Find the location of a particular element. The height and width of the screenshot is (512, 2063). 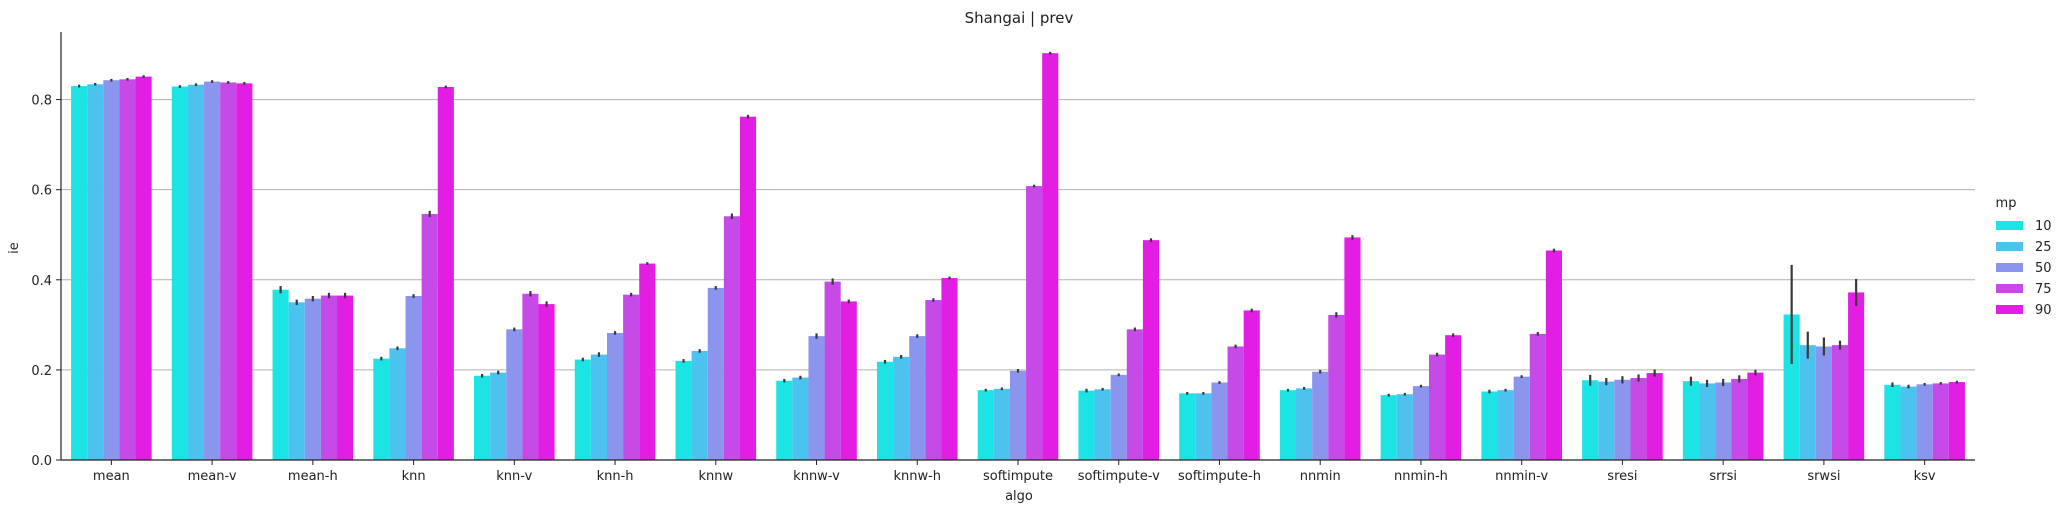

x-tick-label: softimpute-h is located at coordinates (1219, 476).